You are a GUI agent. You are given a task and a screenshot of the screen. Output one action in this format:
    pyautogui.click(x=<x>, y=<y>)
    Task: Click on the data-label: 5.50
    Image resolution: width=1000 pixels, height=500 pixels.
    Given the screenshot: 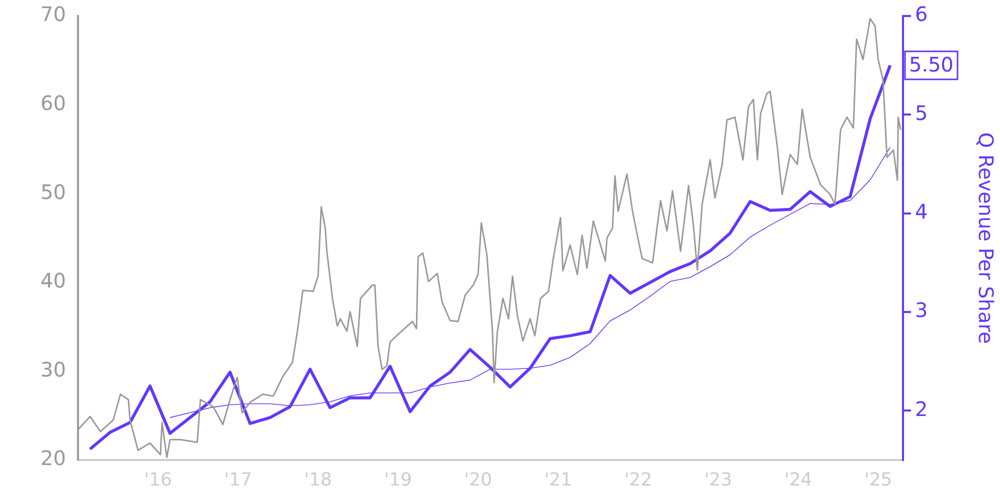 What is the action you would take?
    pyautogui.click(x=931, y=64)
    